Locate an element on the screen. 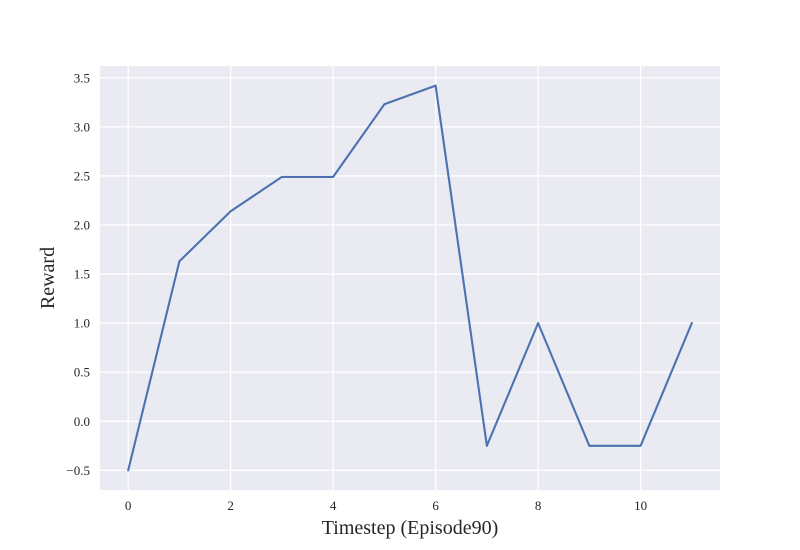  x-tick-label: 10 is located at coordinates (640, 505).